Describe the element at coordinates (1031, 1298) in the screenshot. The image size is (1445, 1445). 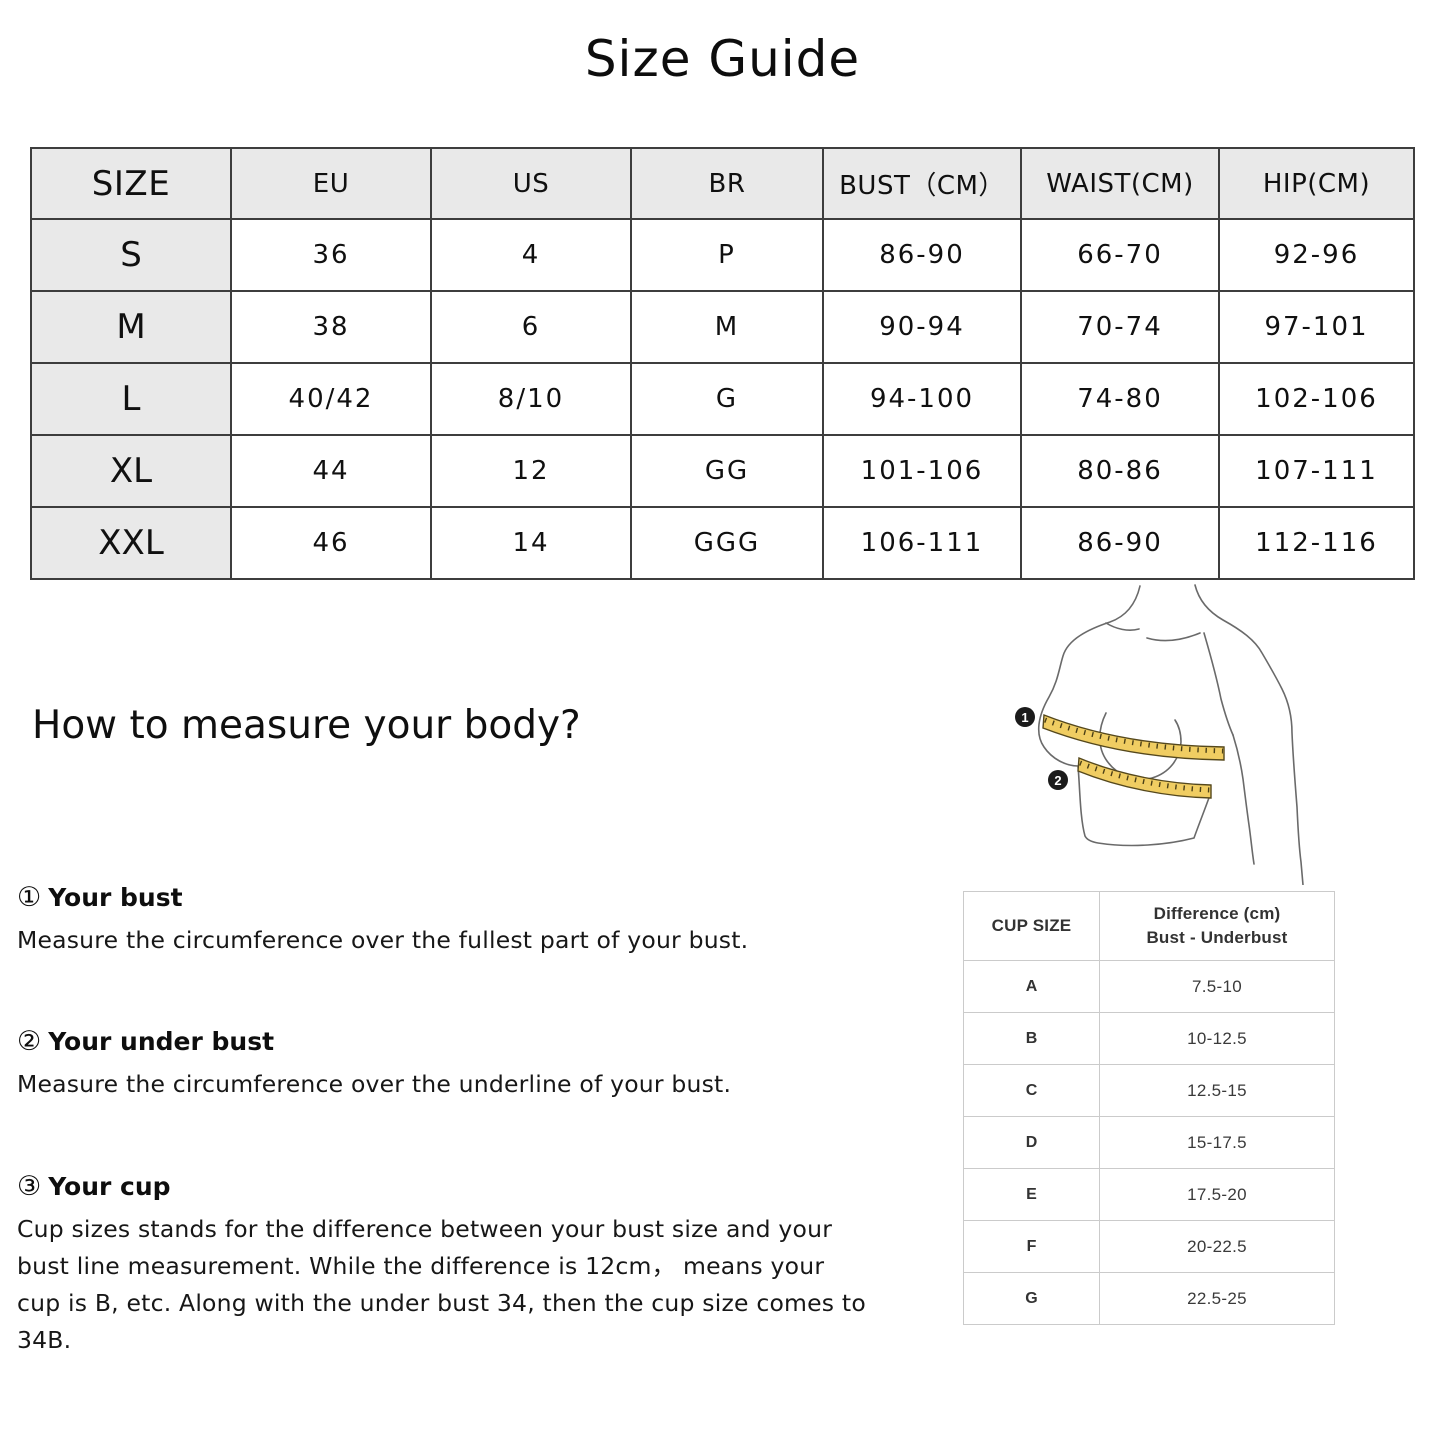
I see `cup-letter-cell: G` at that location.